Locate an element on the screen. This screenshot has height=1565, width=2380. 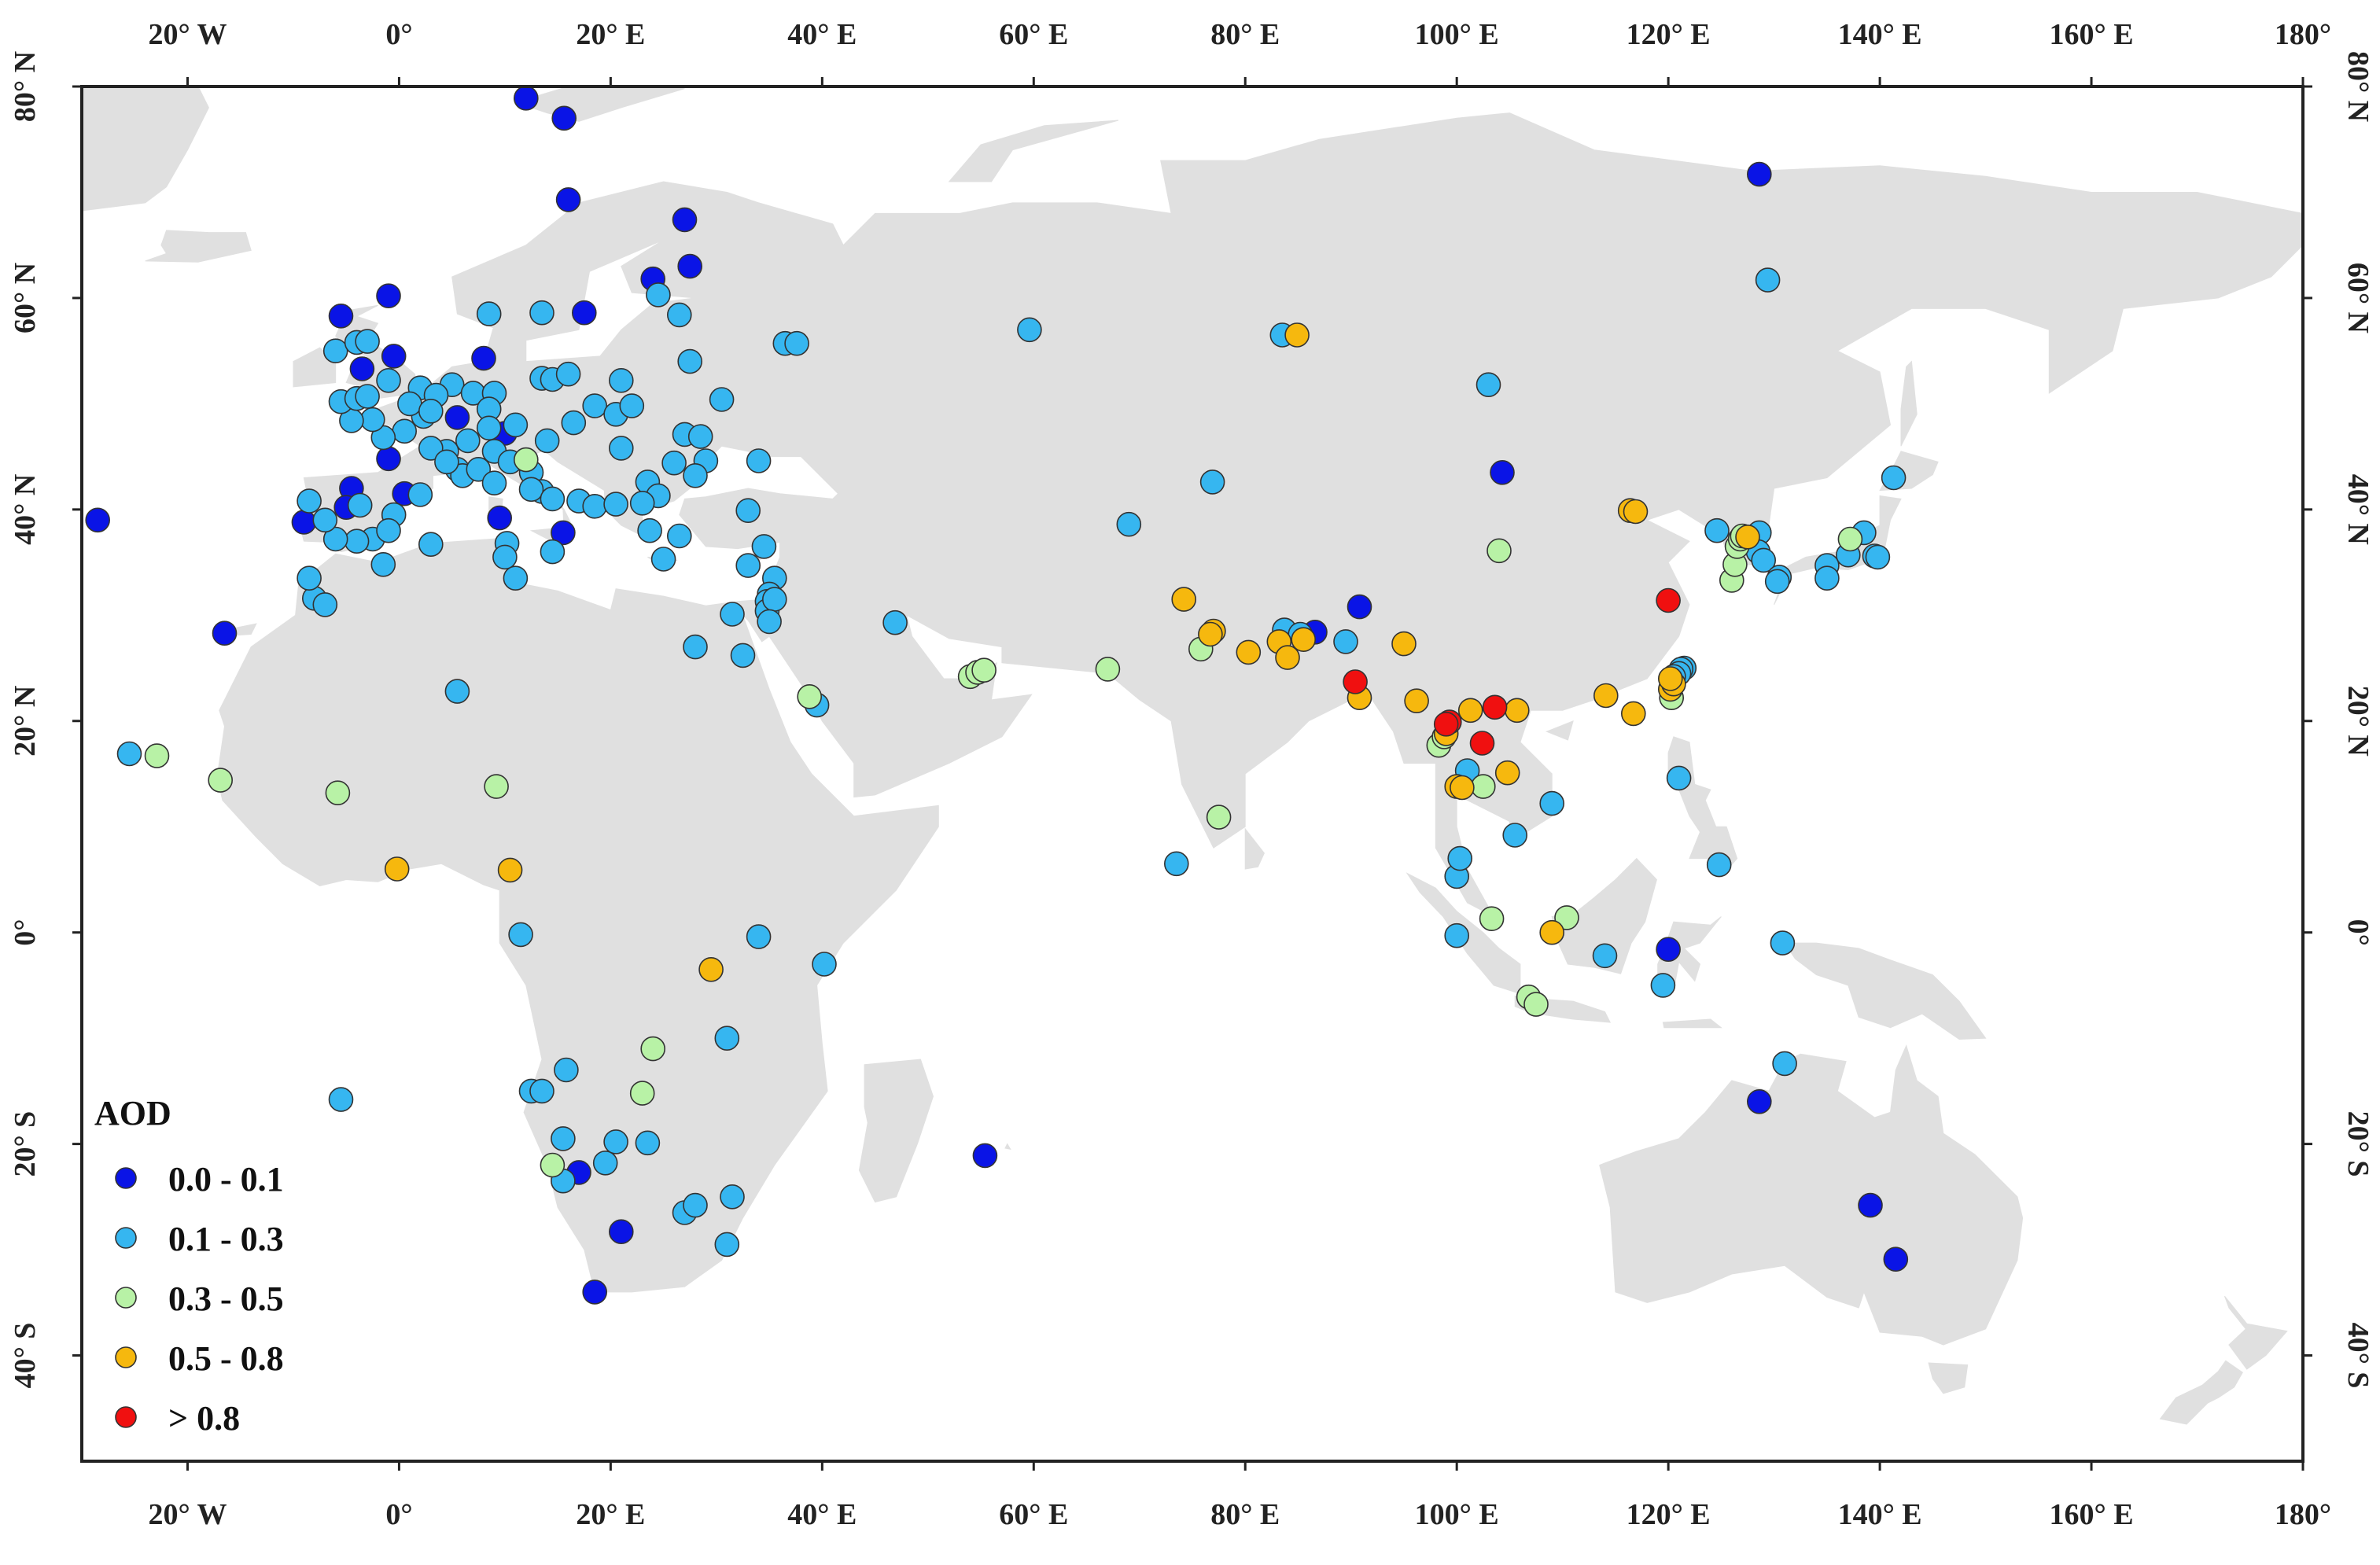
y-tick-label-left: 80° N is located at coordinates (25, 87).